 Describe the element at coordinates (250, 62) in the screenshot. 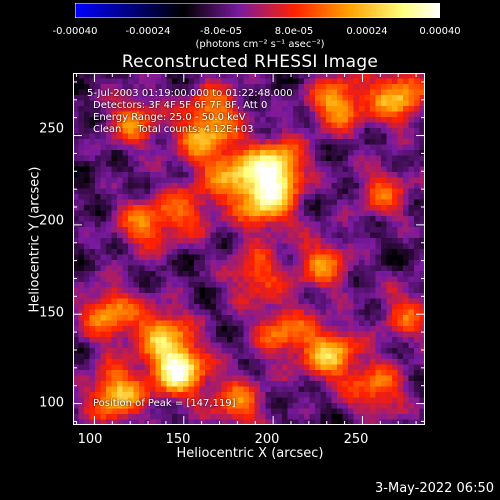

I see `chart-title: Reconstructed RHESSI Image` at that location.